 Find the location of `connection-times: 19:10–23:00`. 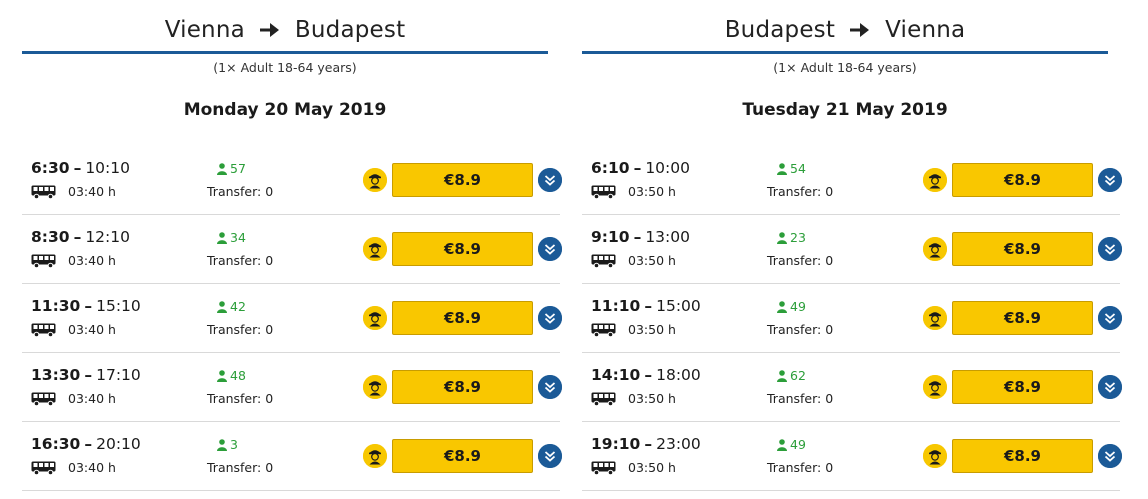

connection-times: 19:10–23:00 is located at coordinates (646, 444).